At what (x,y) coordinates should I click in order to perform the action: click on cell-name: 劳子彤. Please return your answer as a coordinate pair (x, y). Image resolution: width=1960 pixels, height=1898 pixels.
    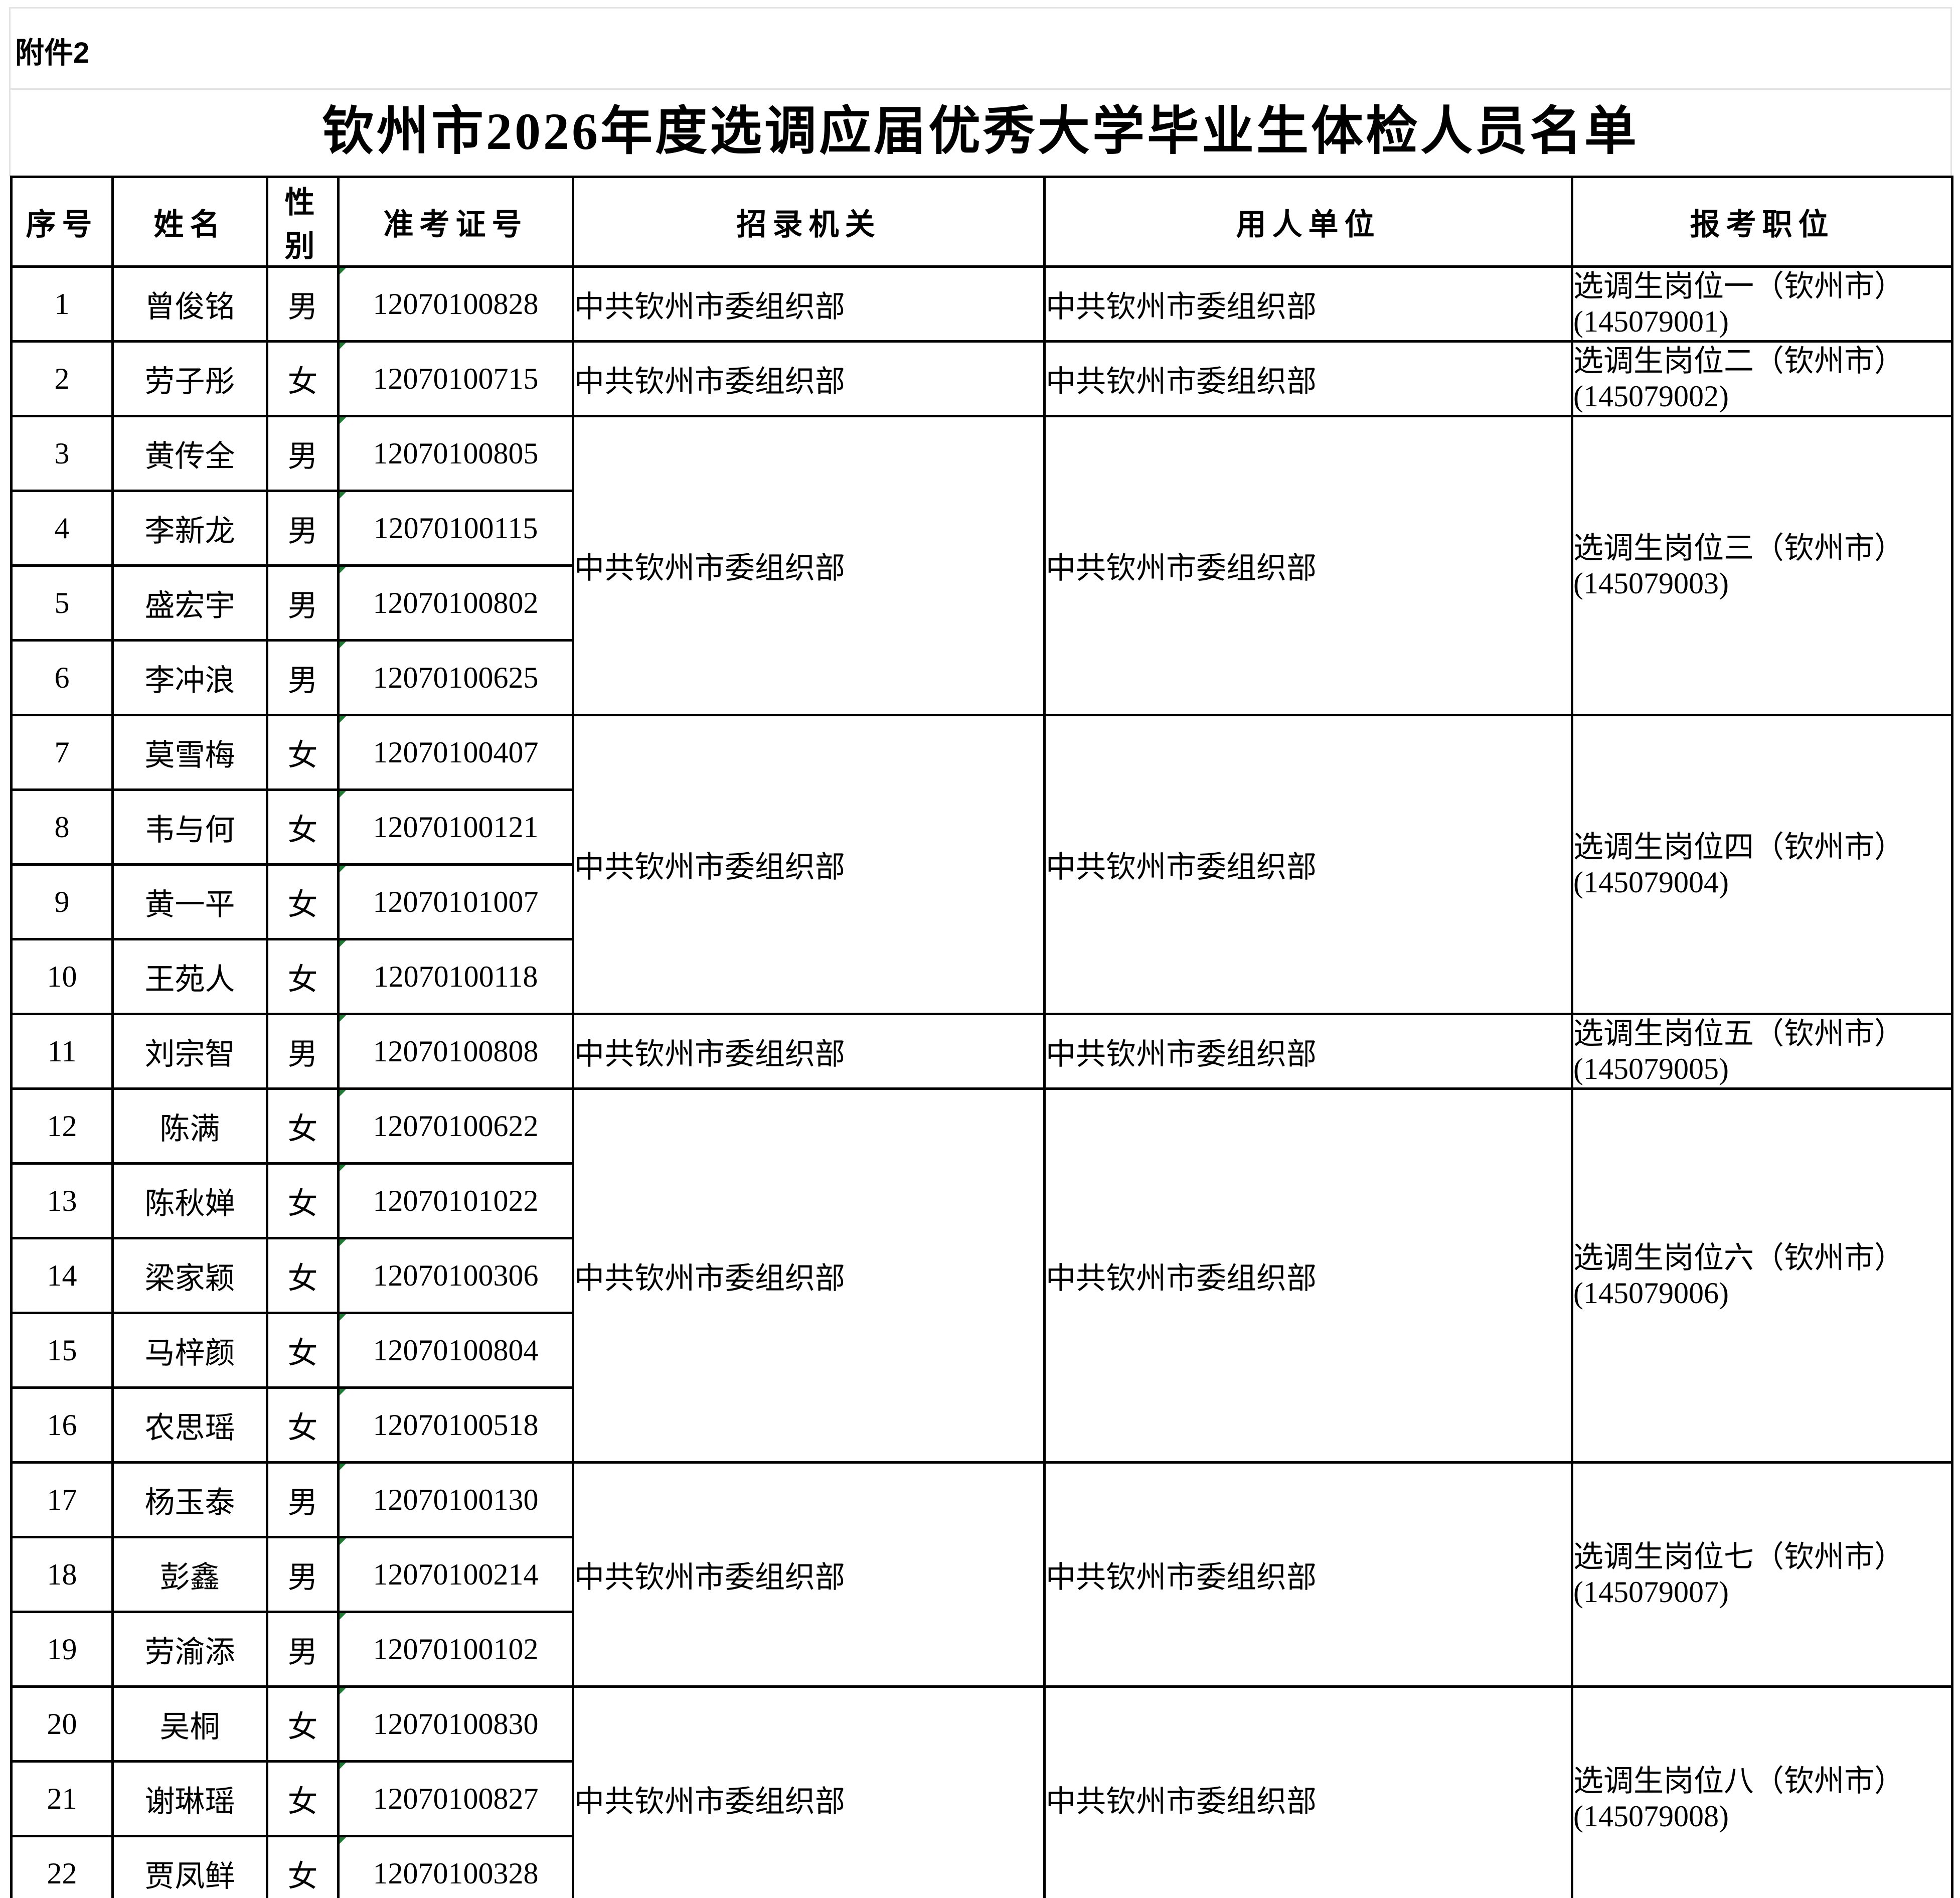
    Looking at the image, I should click on (189, 378).